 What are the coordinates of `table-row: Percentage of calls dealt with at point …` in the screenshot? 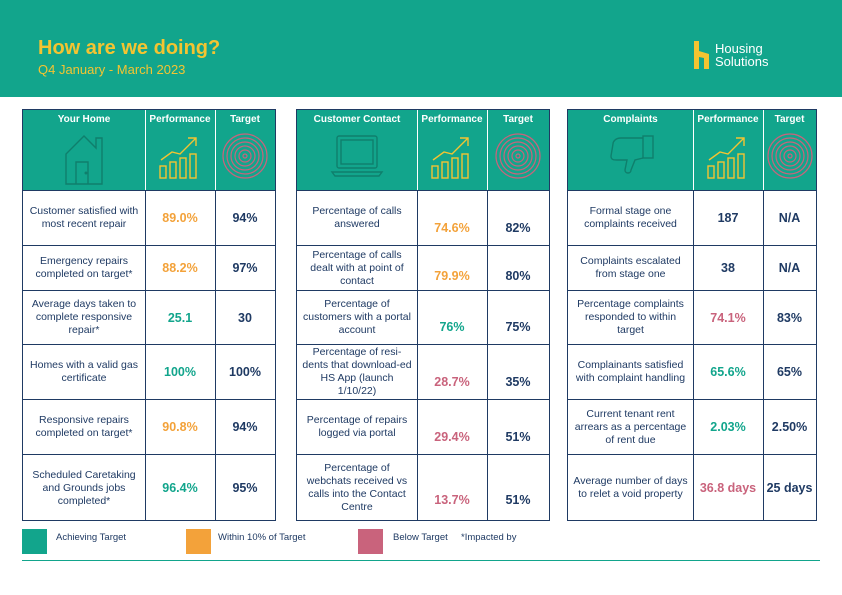 It's located at (423, 267).